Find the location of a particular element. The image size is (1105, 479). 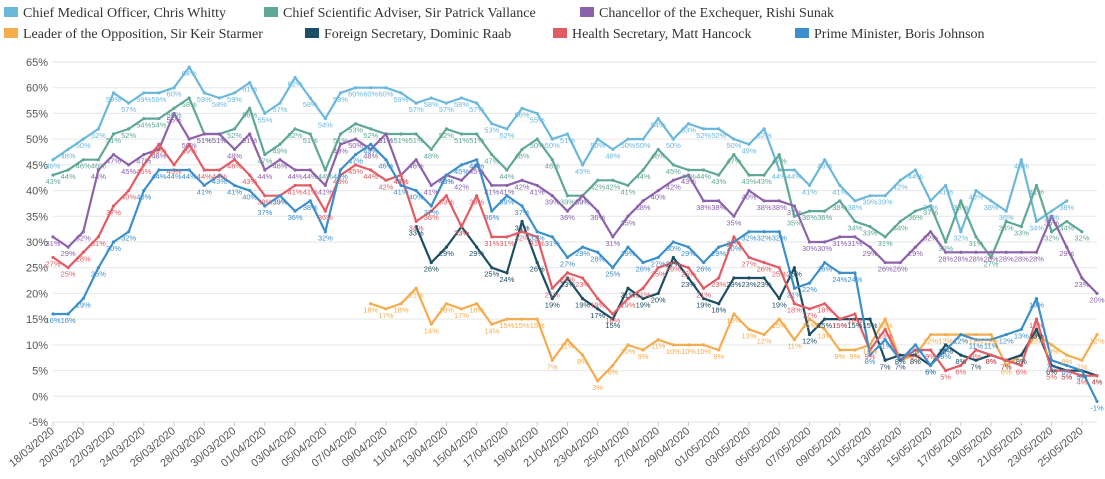

data-label: 6% is located at coordinates (612, 371).